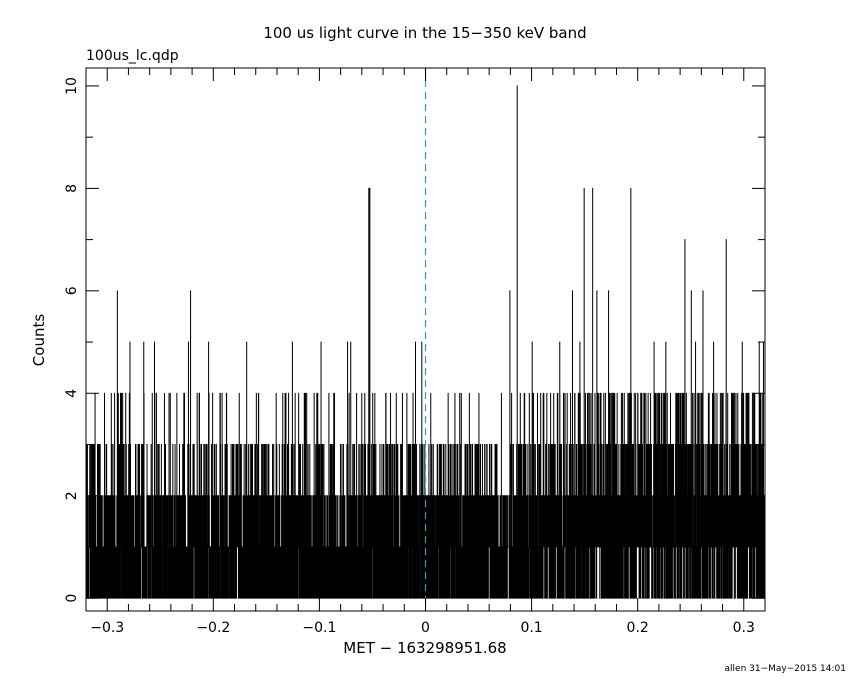 This screenshot has height=680, width=850. Describe the element at coordinates (72, 86) in the screenshot. I see `y-tick-label: 10` at that location.